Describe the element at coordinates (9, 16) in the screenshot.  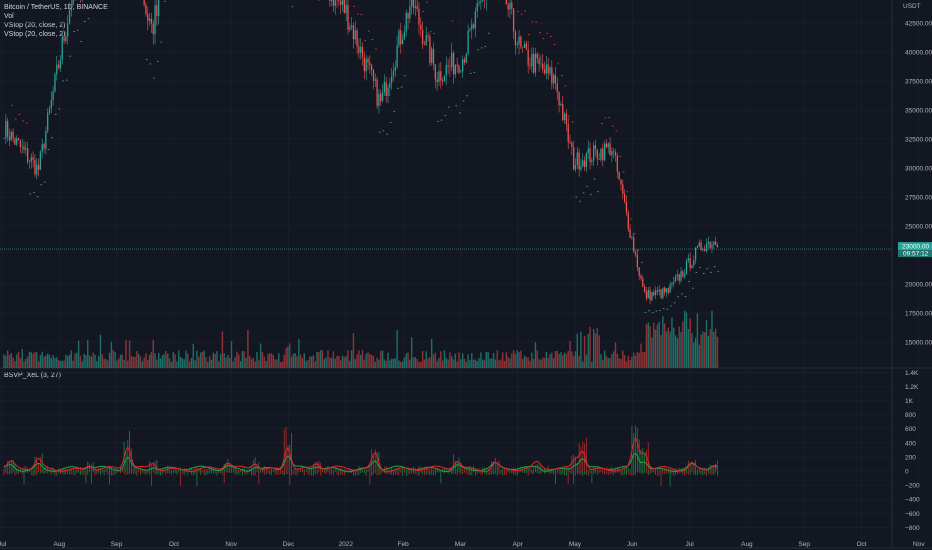
I see `vol-legend: Vol` at that location.